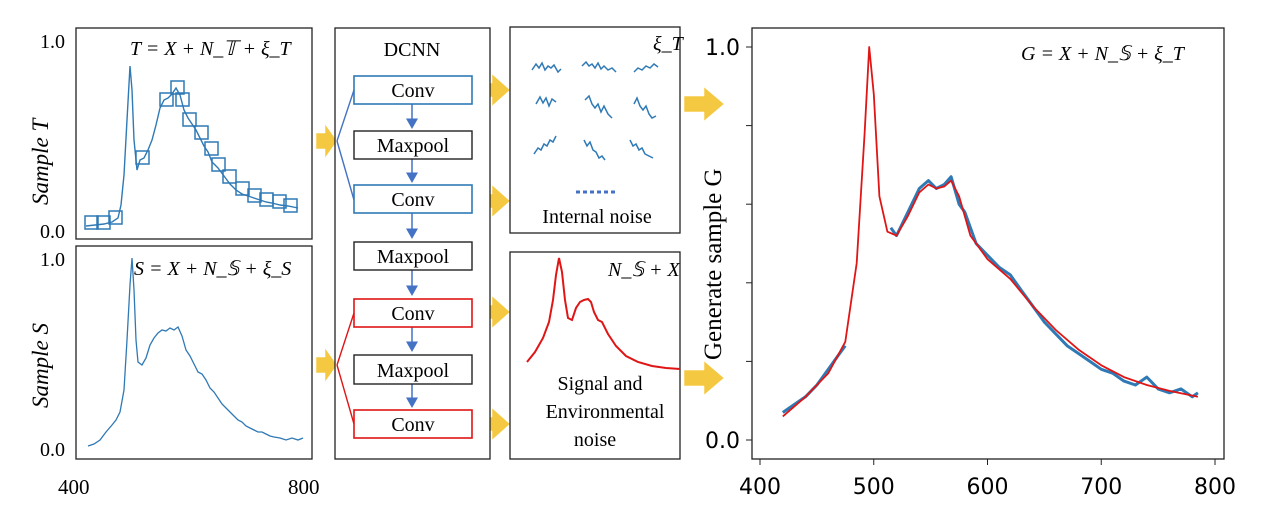 The height and width of the screenshot is (512, 1267). I want to click on panel-s-frame, so click(194, 352).